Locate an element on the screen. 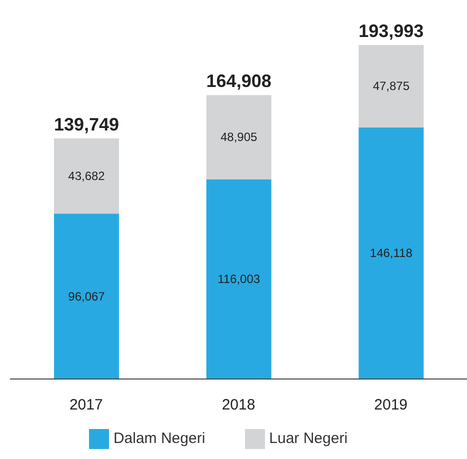 The image size is (467, 459). x-tick-label: 2019 is located at coordinates (391, 405).